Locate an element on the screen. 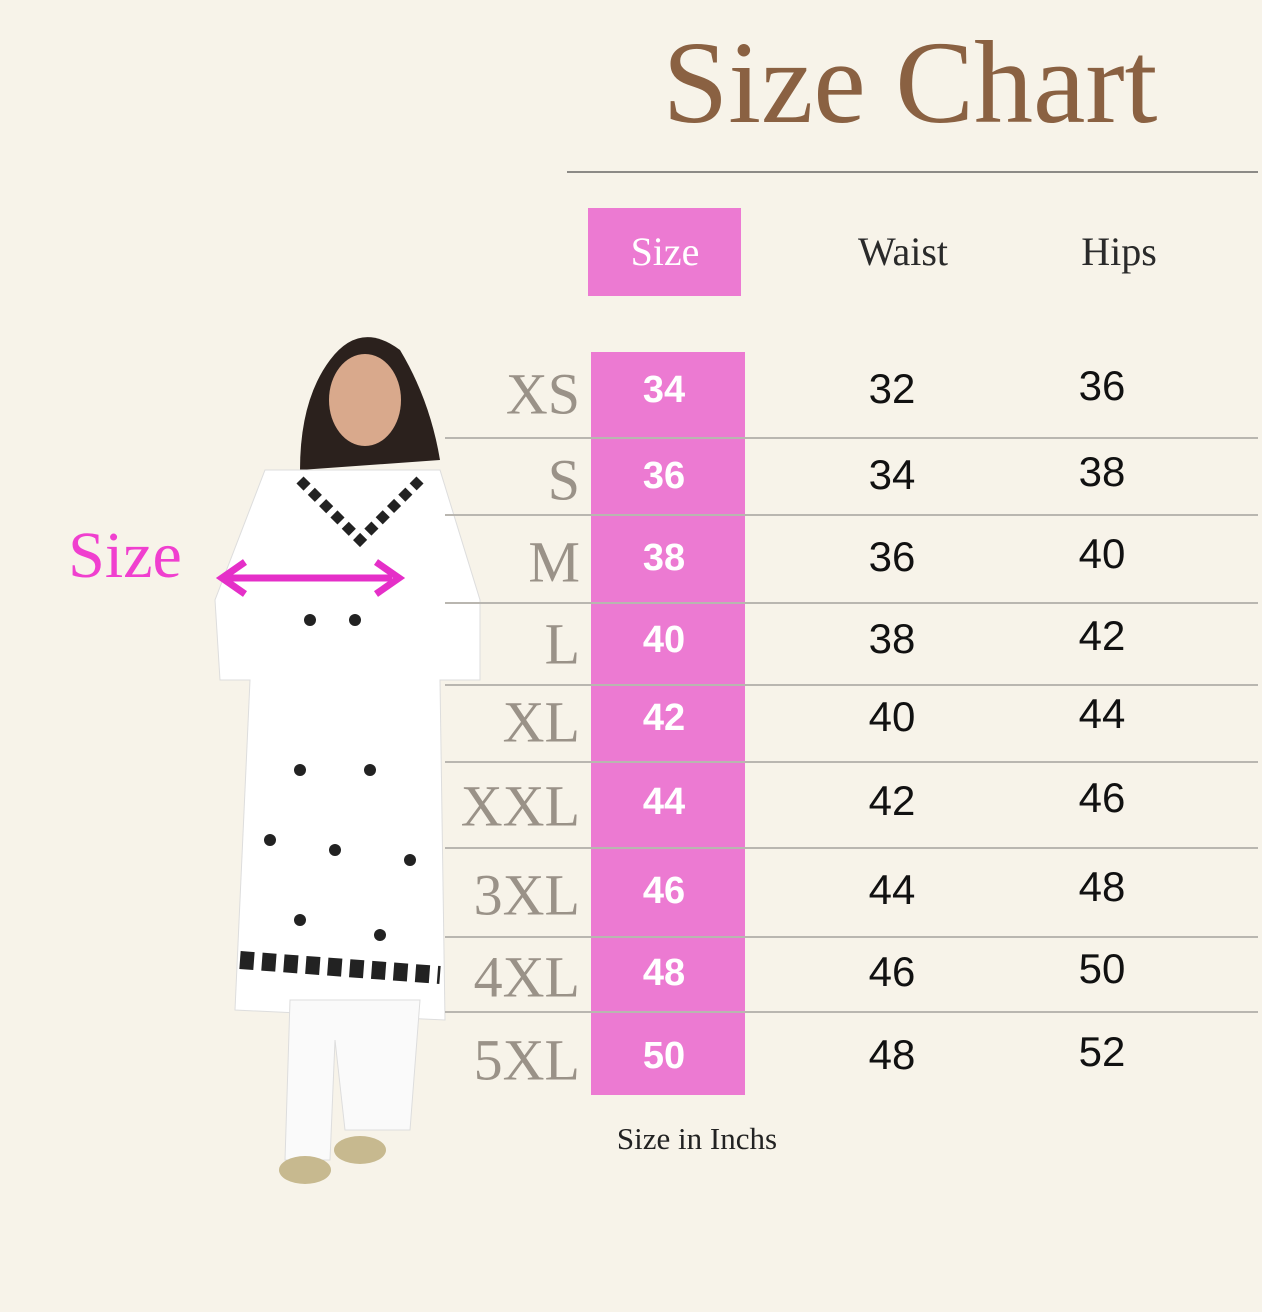 This screenshot has height=1312, width=1262. size-value: 44 is located at coordinates (664, 802).